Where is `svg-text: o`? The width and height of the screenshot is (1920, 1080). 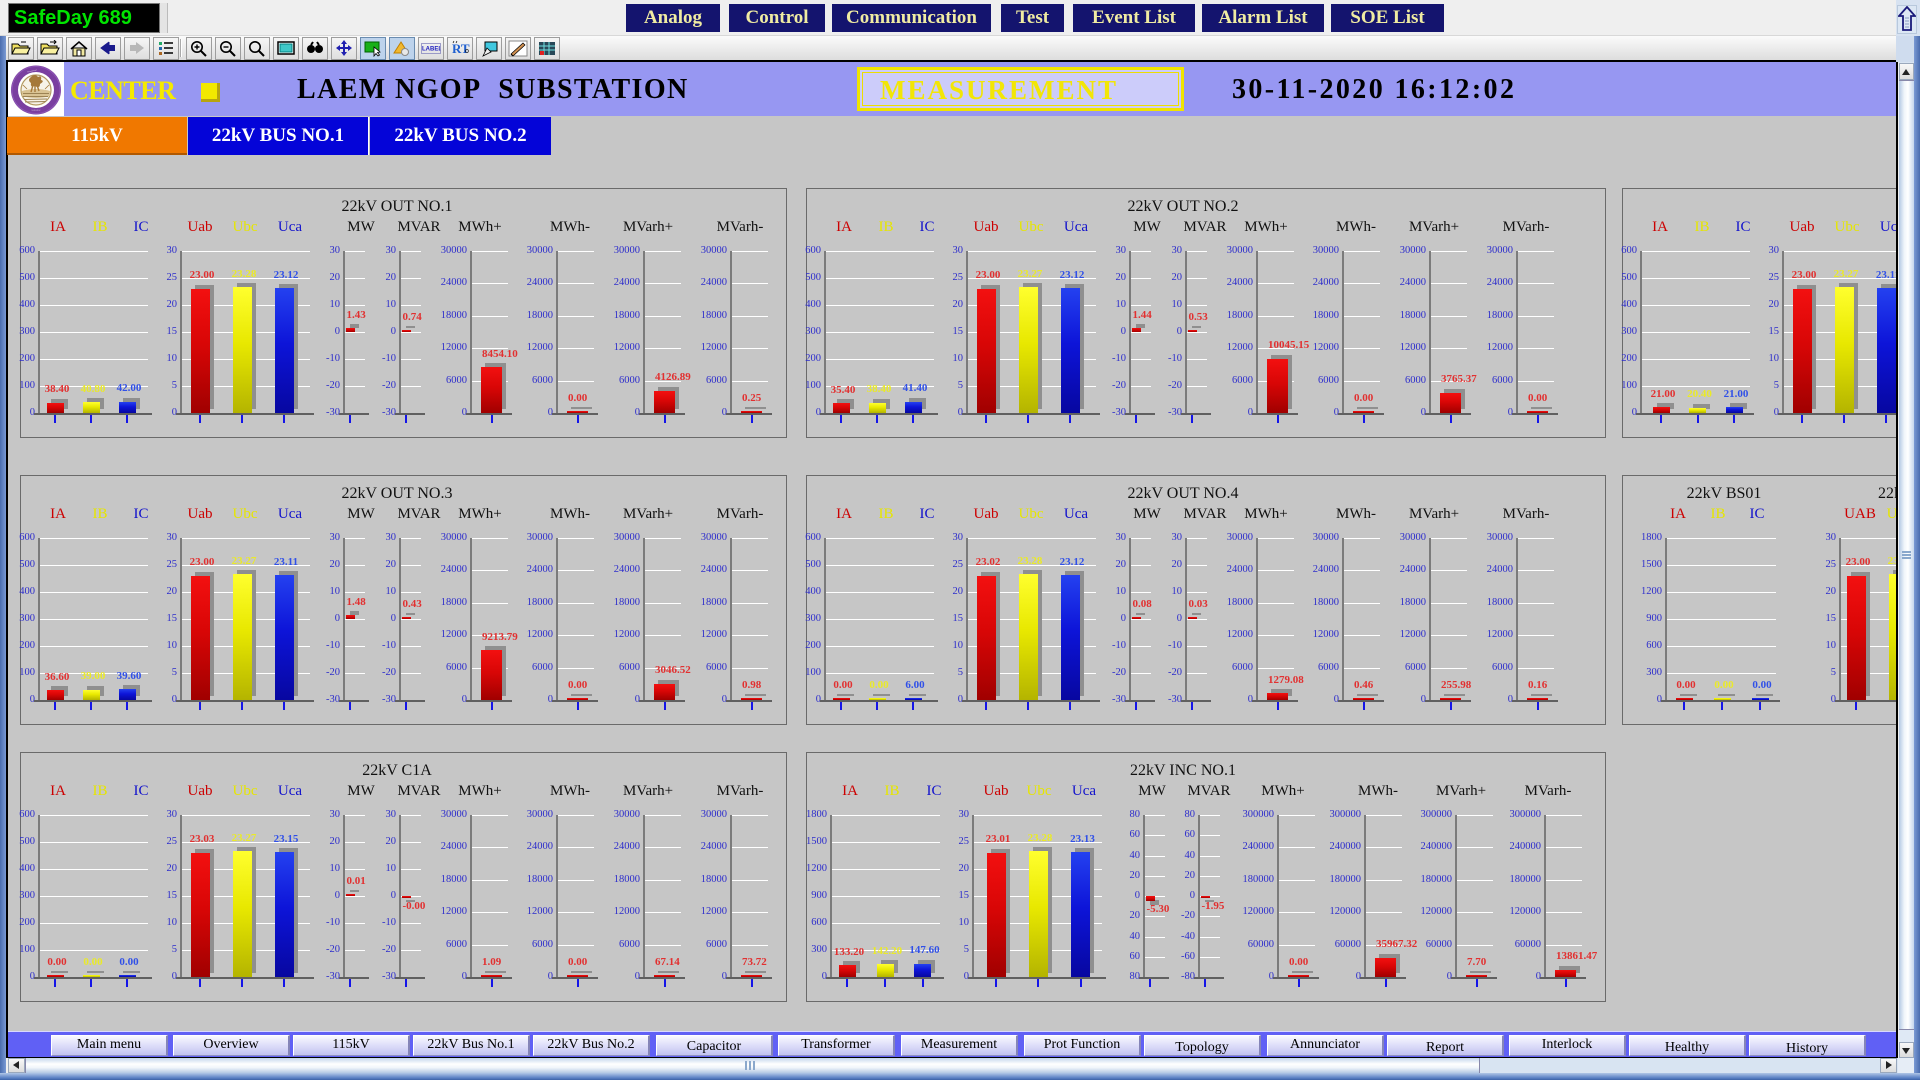
svg-text: o is located at coordinates (467, 51).